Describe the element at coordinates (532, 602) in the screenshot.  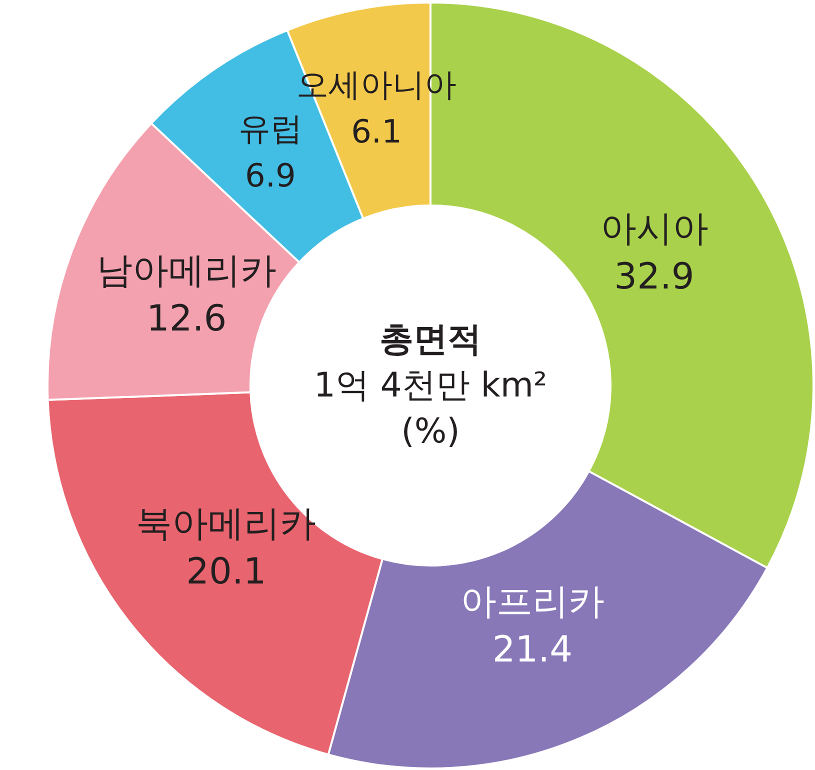
I see `slice-label: 아프리카` at that location.